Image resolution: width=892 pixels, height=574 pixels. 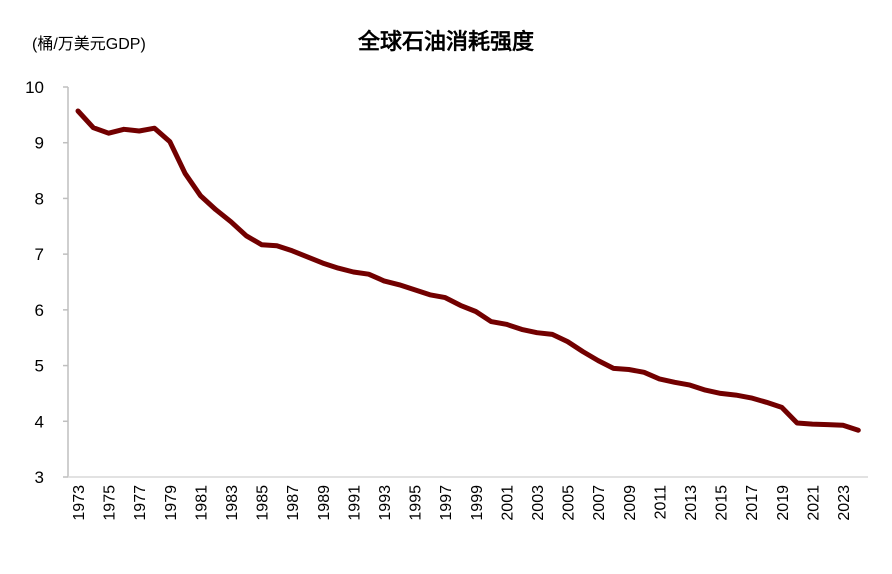 I want to click on x-tick-label: 2001, so click(x=507, y=503).